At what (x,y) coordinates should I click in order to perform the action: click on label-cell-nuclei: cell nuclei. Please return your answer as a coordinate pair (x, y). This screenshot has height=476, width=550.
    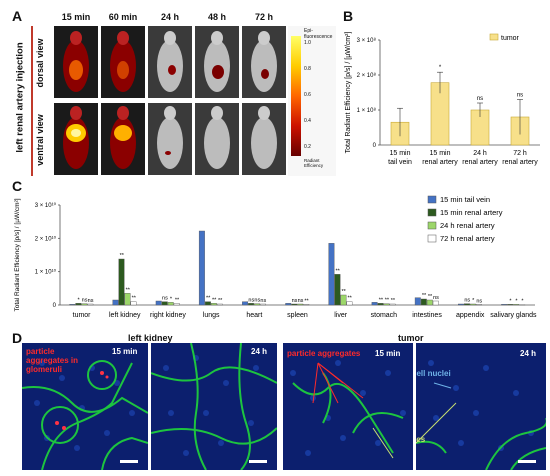
    Looking at the image, I should click on (433, 373).